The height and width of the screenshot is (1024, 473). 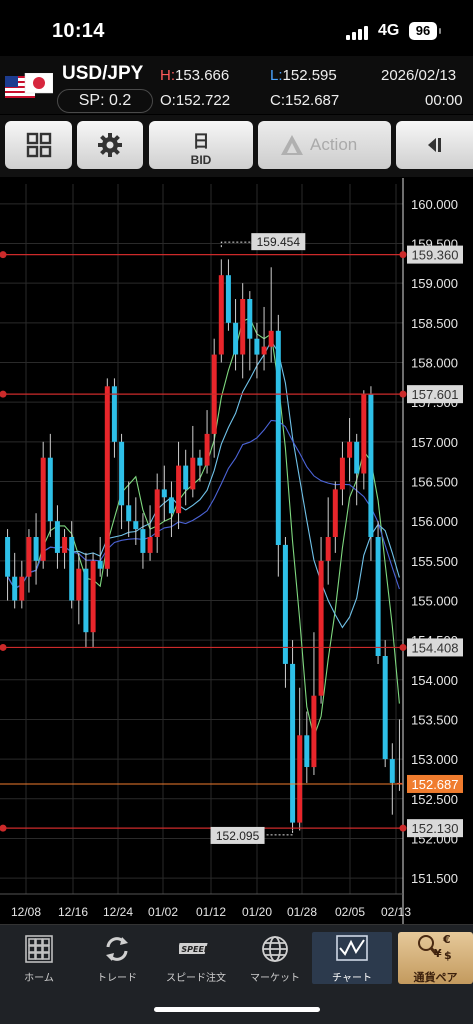 What do you see at coordinates (236, 244) in the screenshot?
I see `high-marker-leader` at bounding box center [236, 244].